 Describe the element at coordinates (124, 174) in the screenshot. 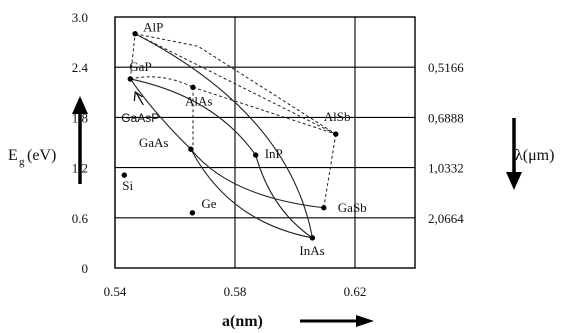

I see `point-si` at that location.